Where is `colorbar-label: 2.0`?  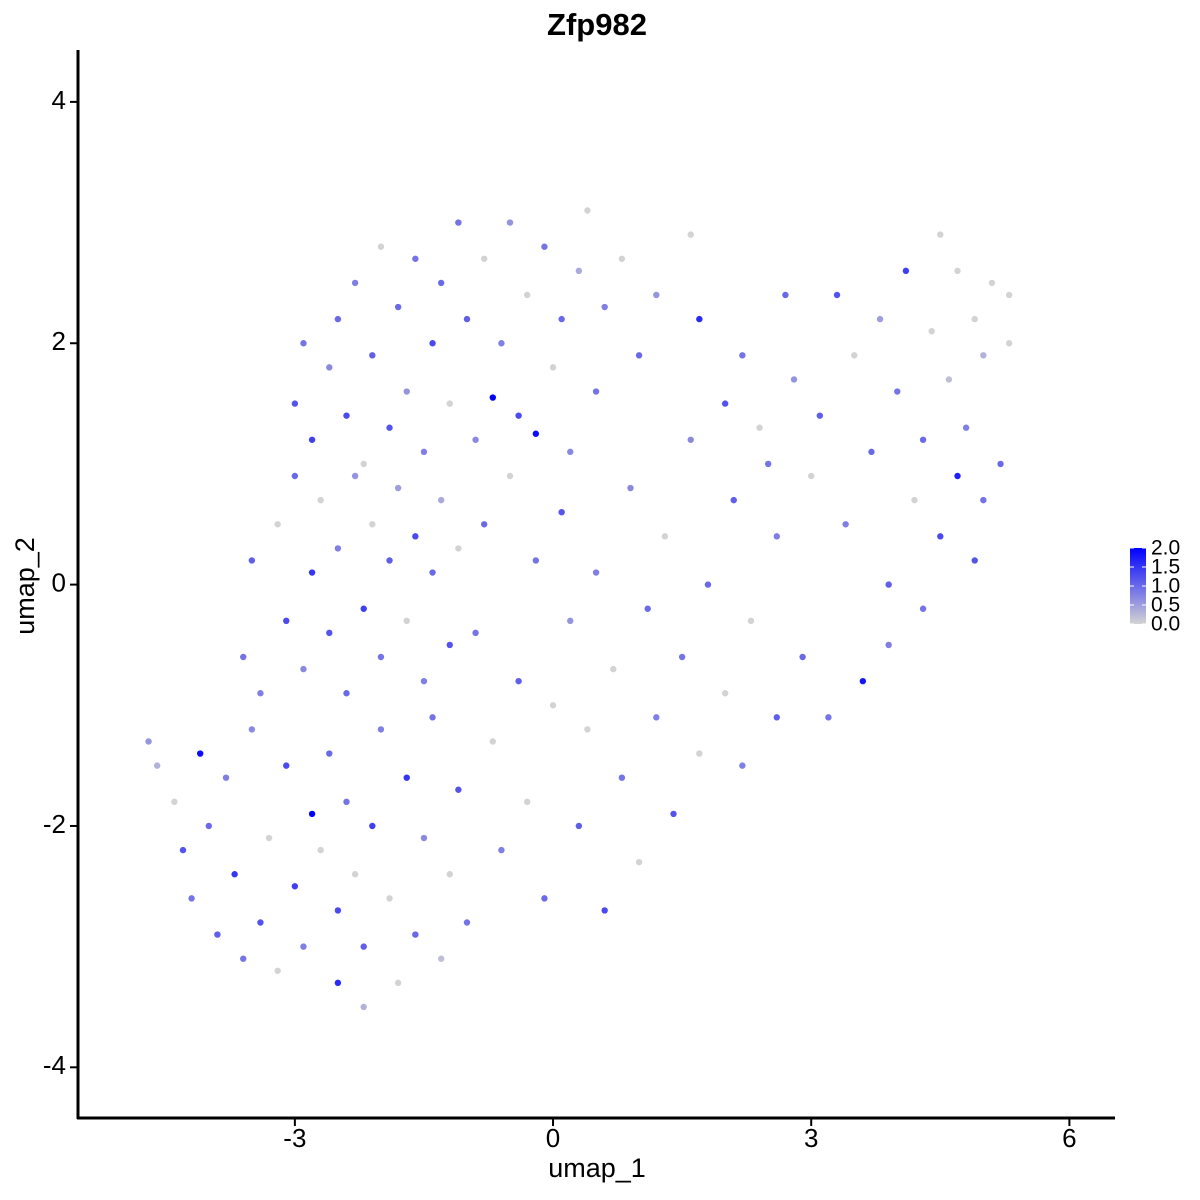
colorbar-label: 2.0 is located at coordinates (1165, 548).